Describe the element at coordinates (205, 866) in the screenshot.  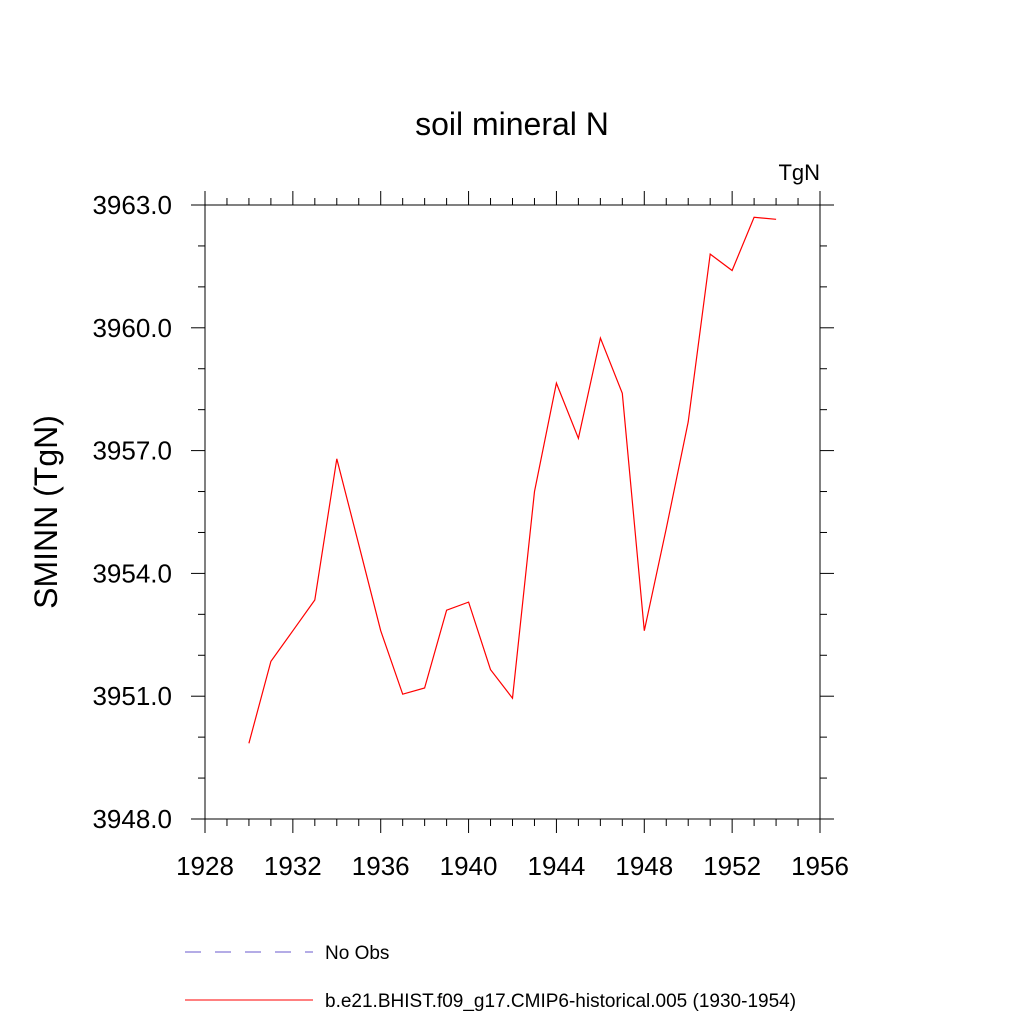
I see `x-tick-label: 1928` at that location.